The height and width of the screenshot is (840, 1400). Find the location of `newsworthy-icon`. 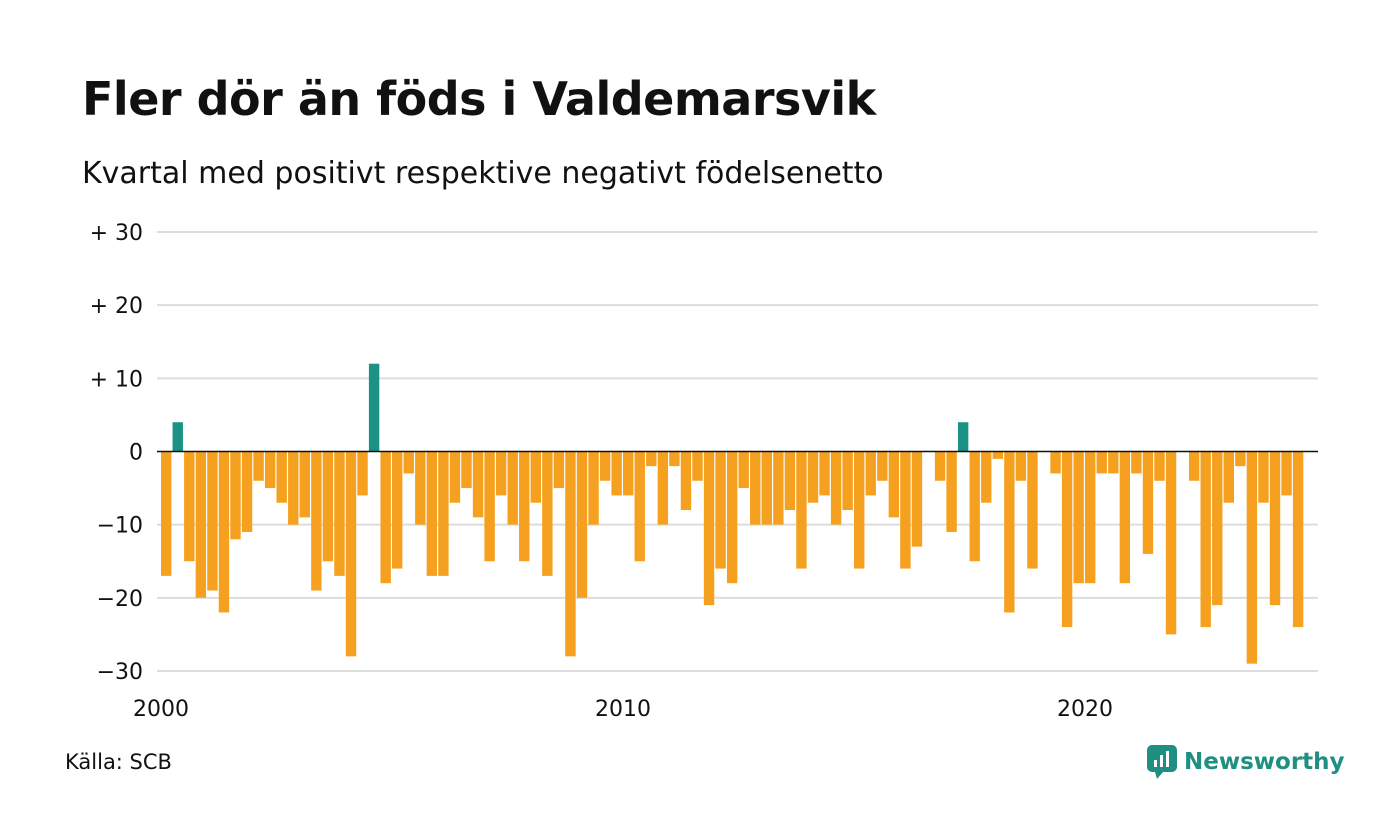

newsworthy-icon is located at coordinates (1162, 762).